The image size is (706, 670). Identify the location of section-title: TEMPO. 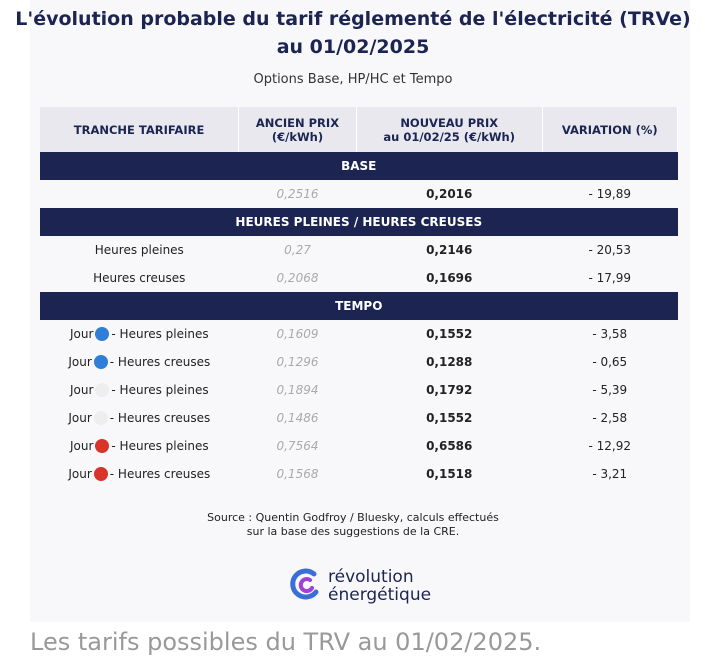
(359, 306).